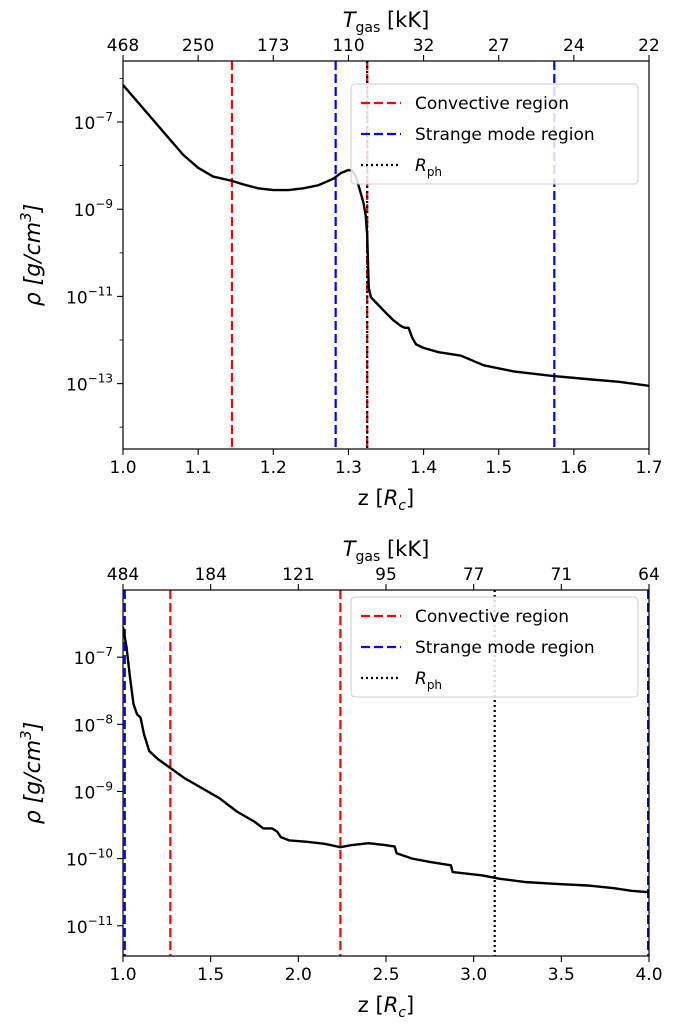 This screenshot has height=1025, width=676. Describe the element at coordinates (649, 575) in the screenshot. I see `top-tick-label: 64` at that location.